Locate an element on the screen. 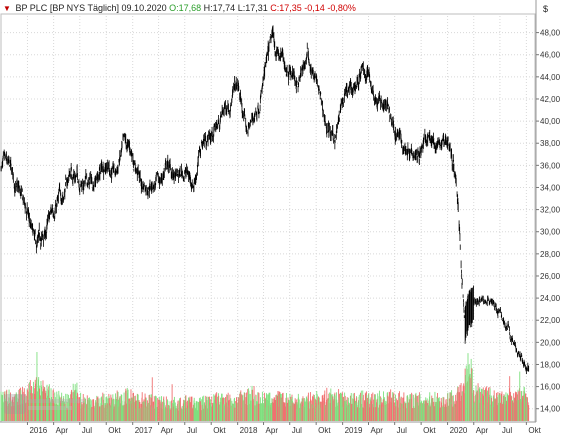  y-tick-label: 24,00 is located at coordinates (550, 298).